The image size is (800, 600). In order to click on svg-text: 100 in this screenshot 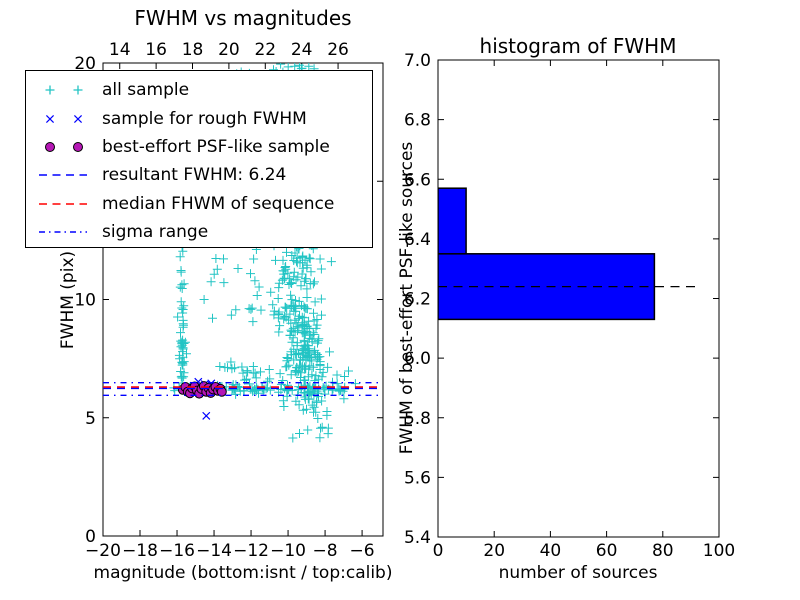, I will do `click(719, 551)`.